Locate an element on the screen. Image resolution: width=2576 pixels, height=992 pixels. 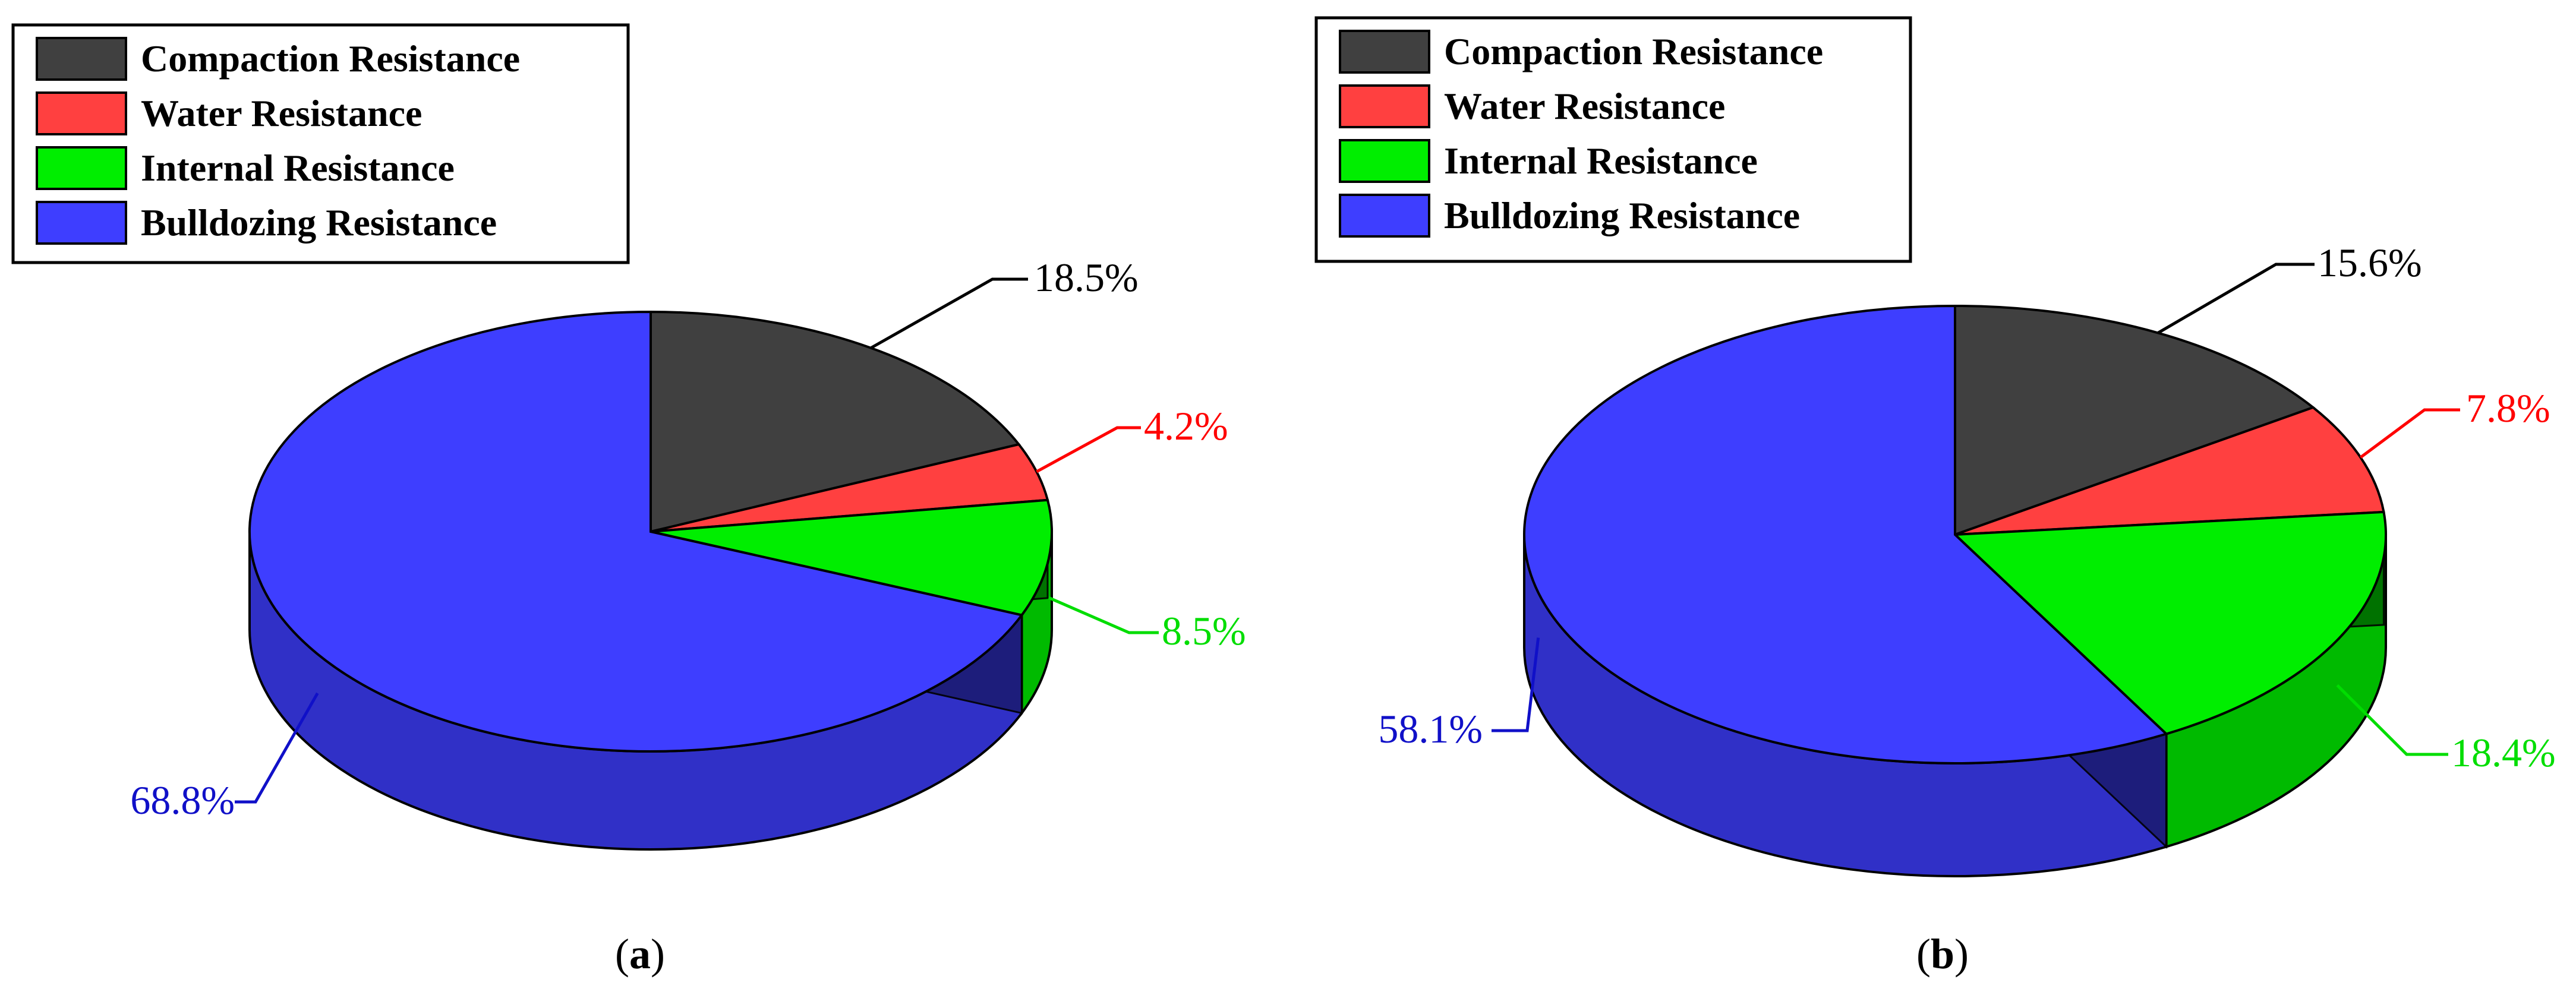
slice-label-internal: 8.5% is located at coordinates (1204, 630).